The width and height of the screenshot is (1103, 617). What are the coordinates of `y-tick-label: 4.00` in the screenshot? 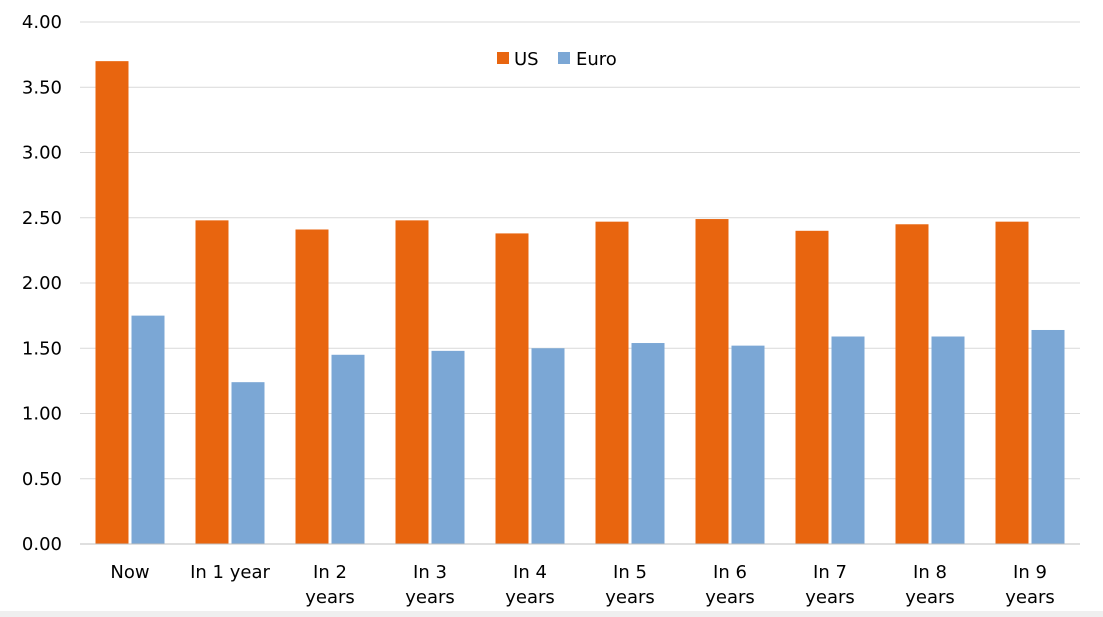 It's located at (42, 22).